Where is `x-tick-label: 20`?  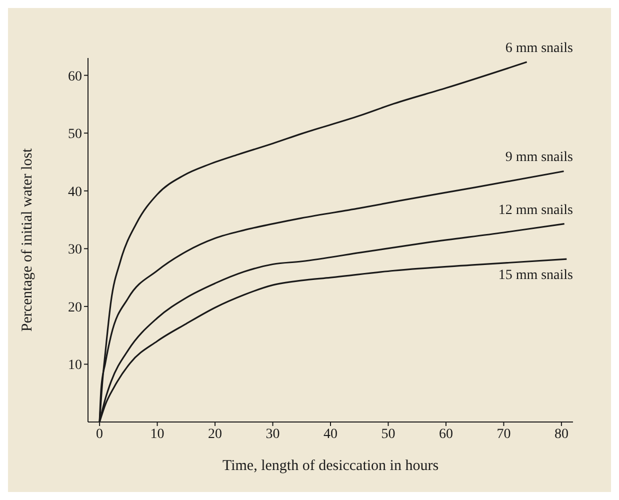
x-tick-label: 20 is located at coordinates (215, 434).